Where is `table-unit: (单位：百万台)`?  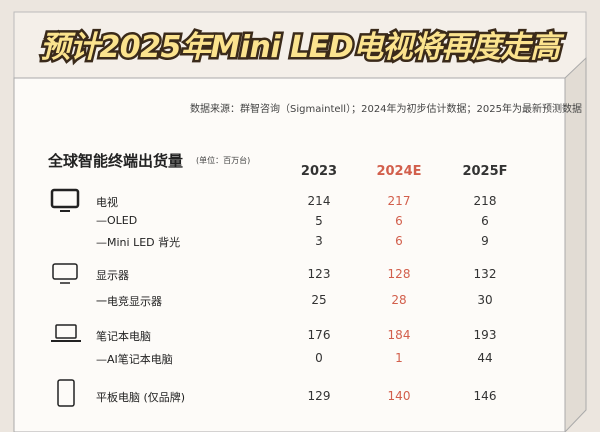 table-unit: (单位：百万台) is located at coordinates (223, 160).